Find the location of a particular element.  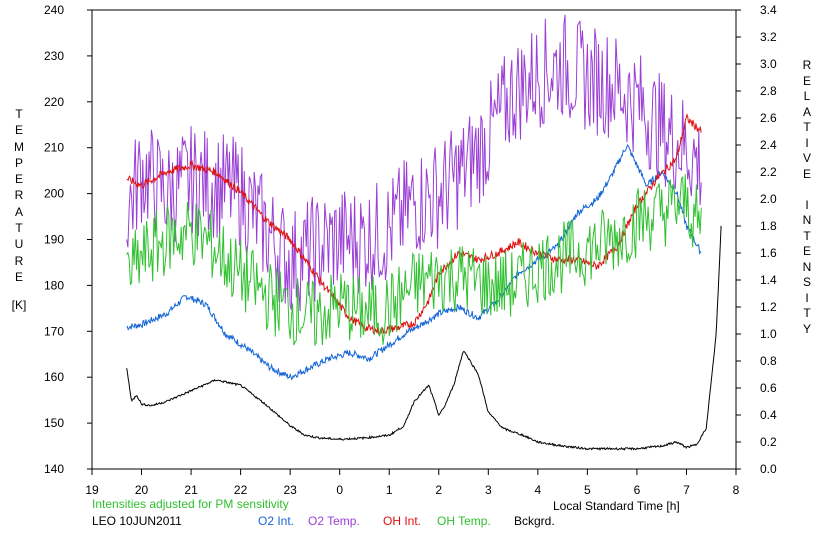

left-axis-unit: [K] is located at coordinates (19, 305).